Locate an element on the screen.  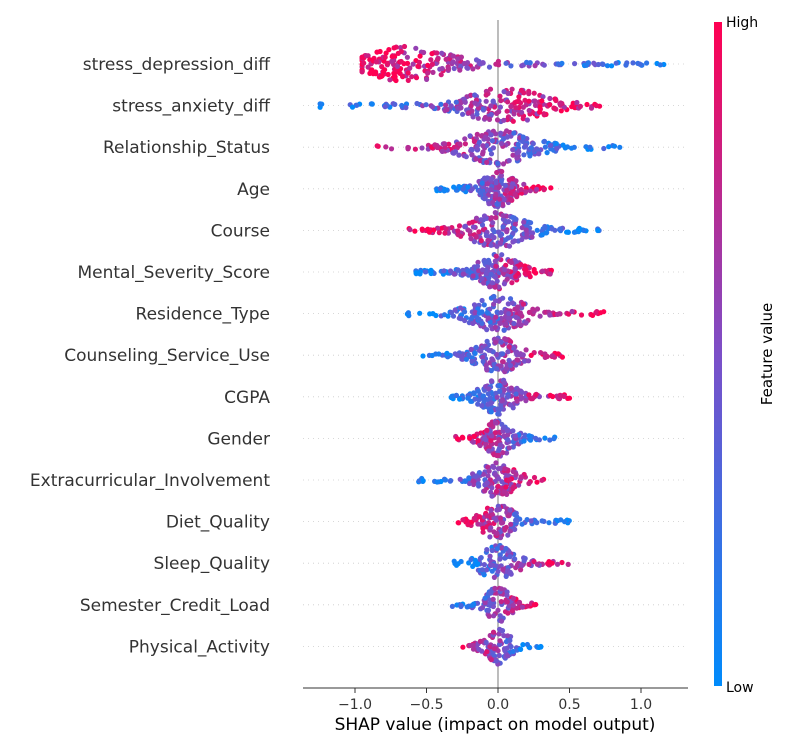
feature-label: Physical_Activity is located at coordinates (199, 647).